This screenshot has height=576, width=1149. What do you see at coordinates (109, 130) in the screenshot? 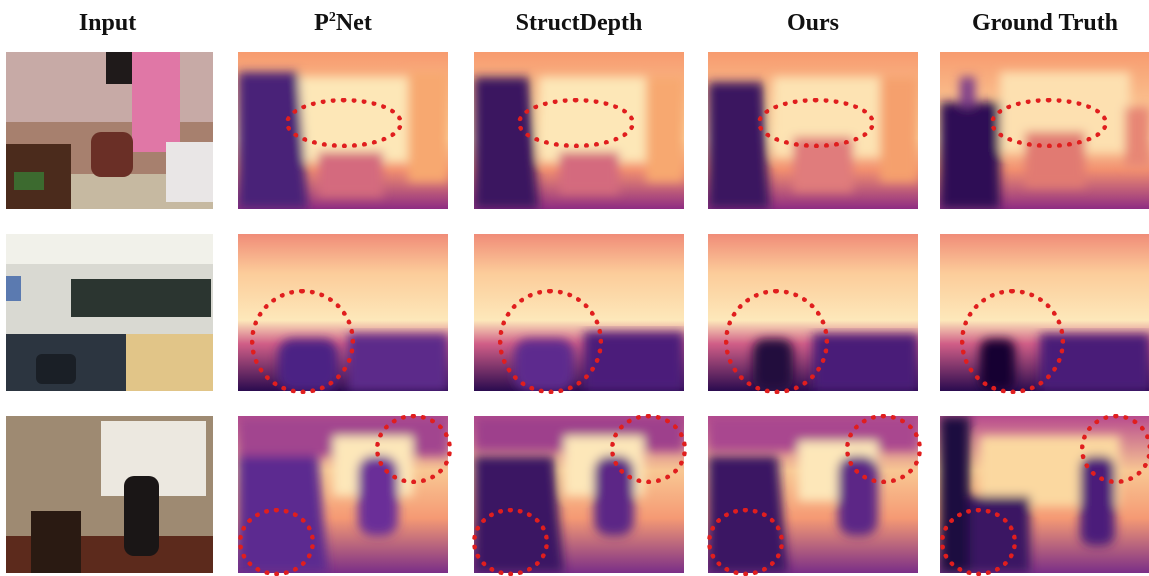
I see `input-image-bedroom` at bounding box center [109, 130].